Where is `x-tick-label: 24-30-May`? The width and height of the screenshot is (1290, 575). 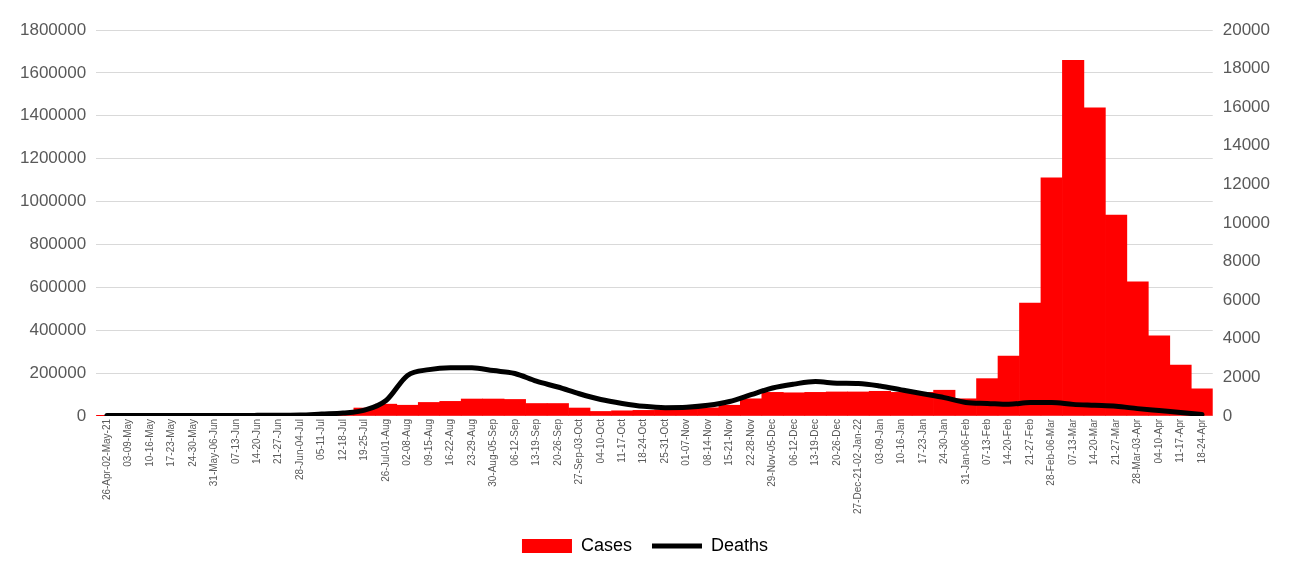 x-tick-label: 24-30-May is located at coordinates (192, 442).